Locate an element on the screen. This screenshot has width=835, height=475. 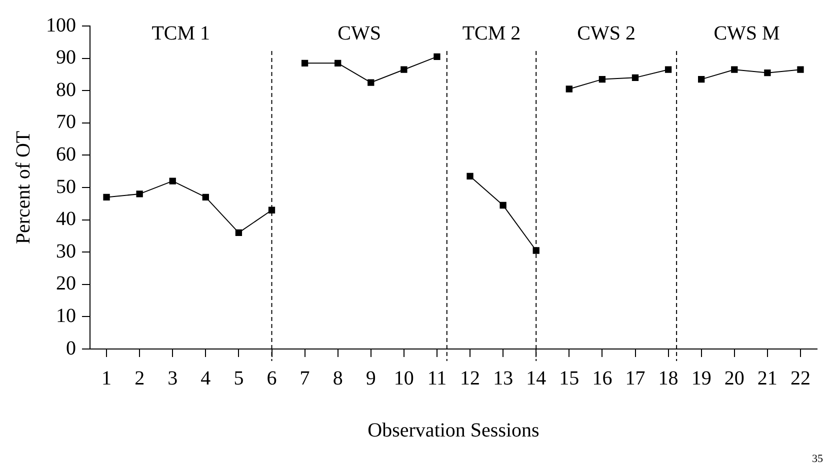
y-tick-label: 0 is located at coordinates (71, 348).